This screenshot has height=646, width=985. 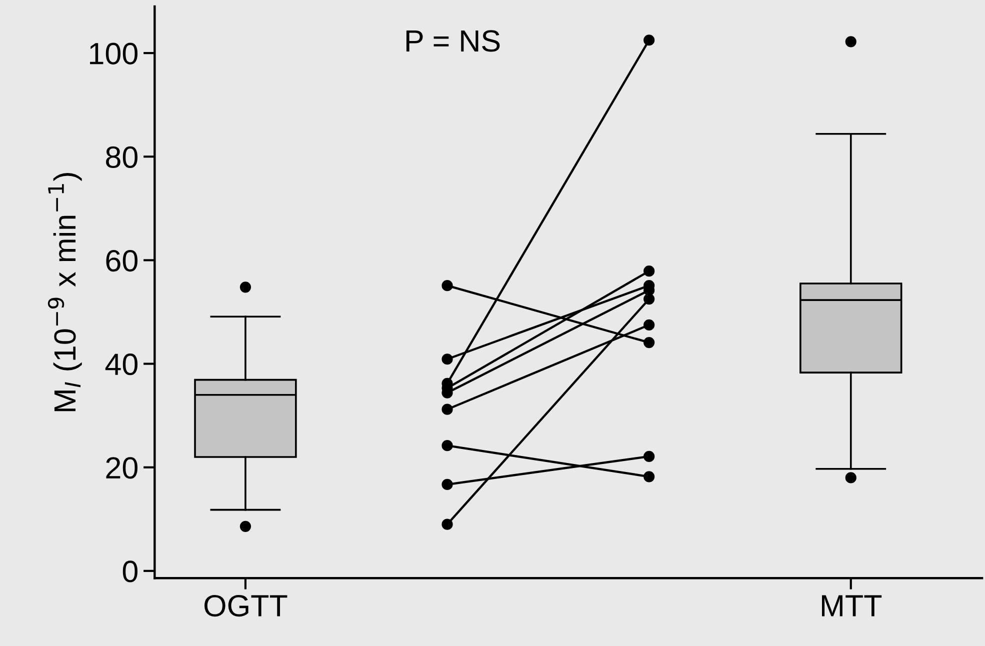 I want to click on y-tick-label: 60, so click(x=122, y=261).